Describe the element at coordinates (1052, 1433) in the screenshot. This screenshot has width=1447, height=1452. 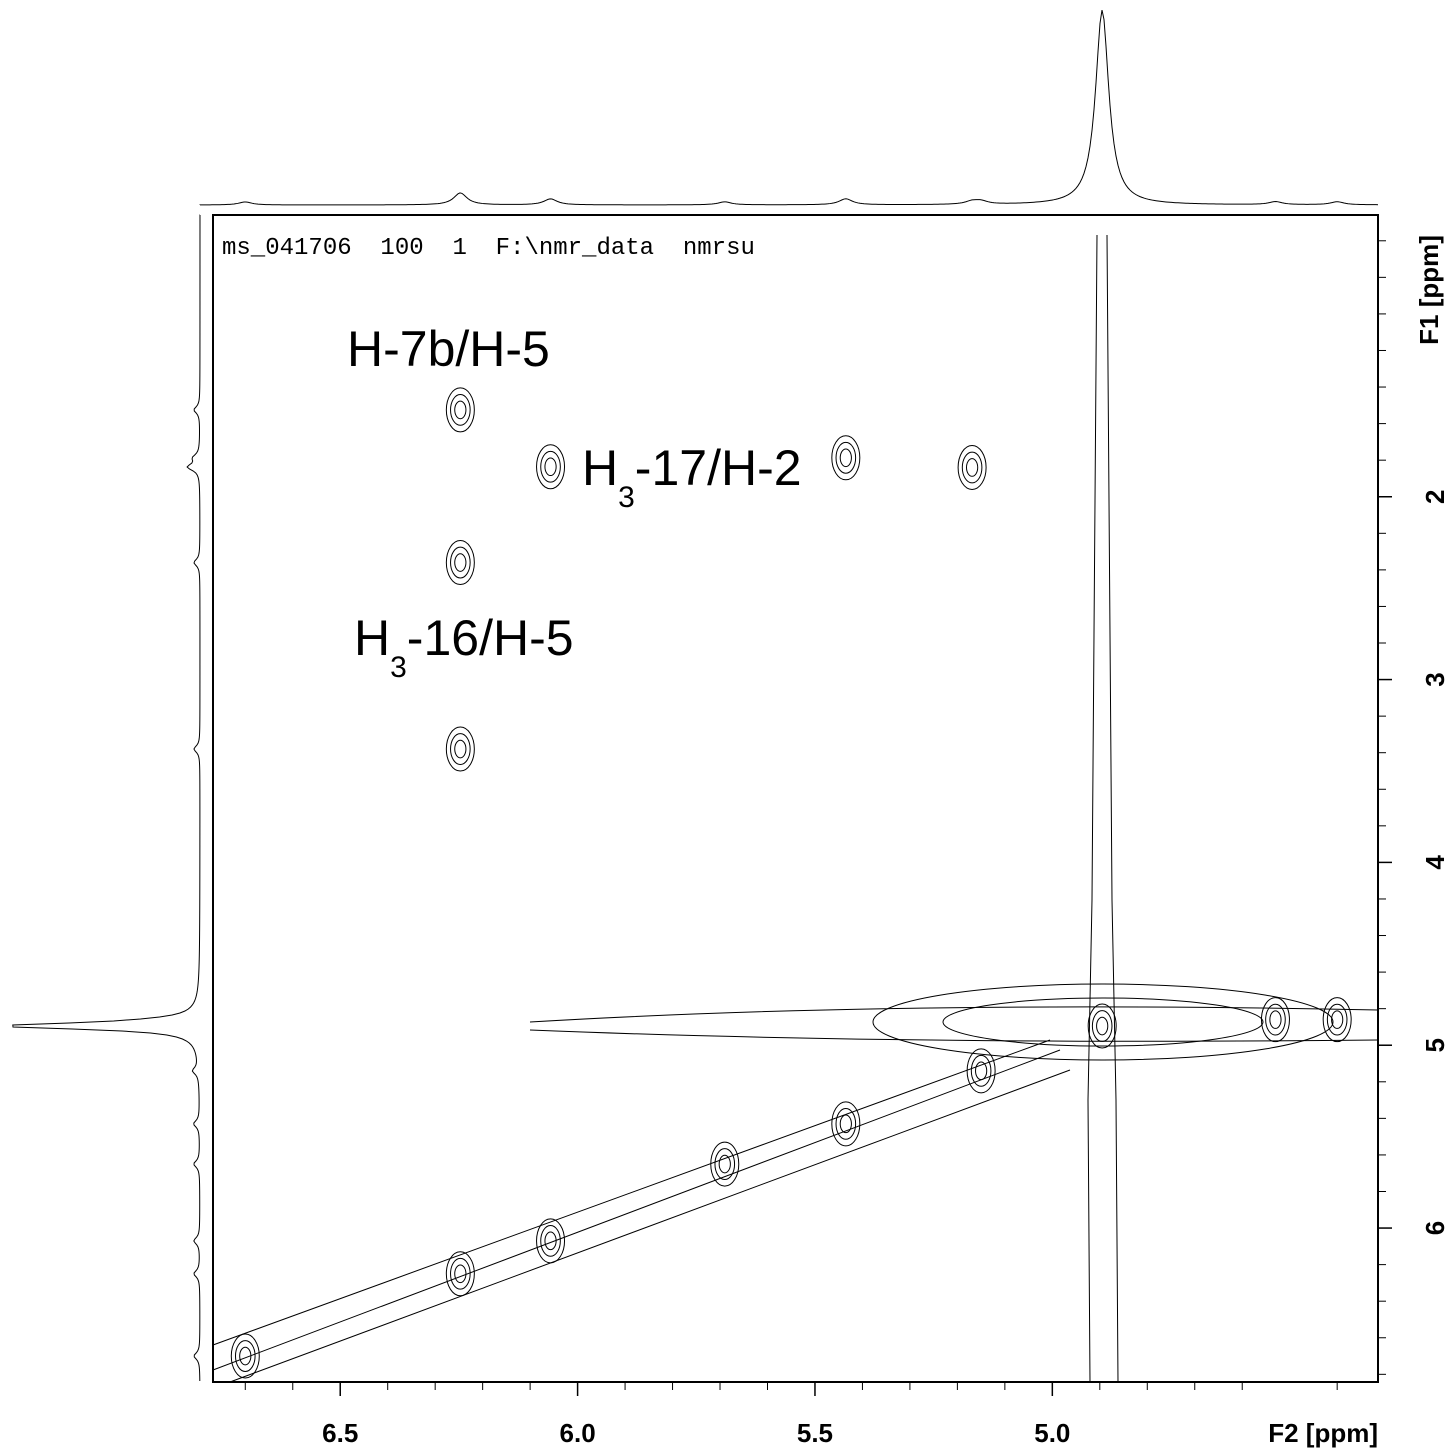
I see `x-tick-label: 5.0` at that location.